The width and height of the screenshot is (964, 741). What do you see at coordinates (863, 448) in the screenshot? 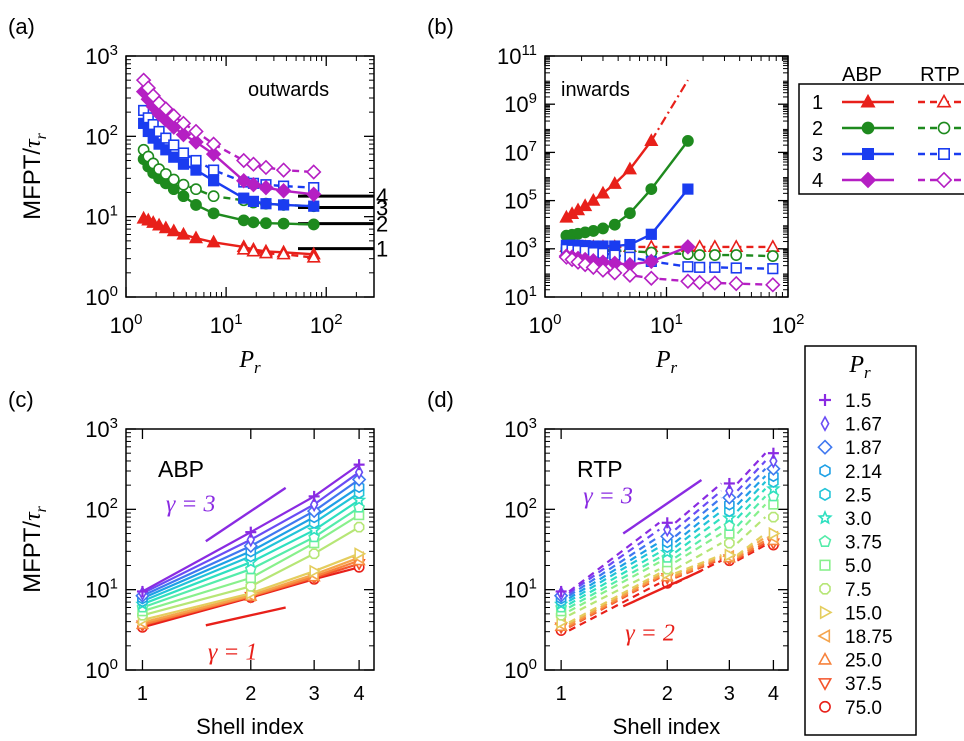
I see `legend-item-label: 1.87` at bounding box center [863, 448].